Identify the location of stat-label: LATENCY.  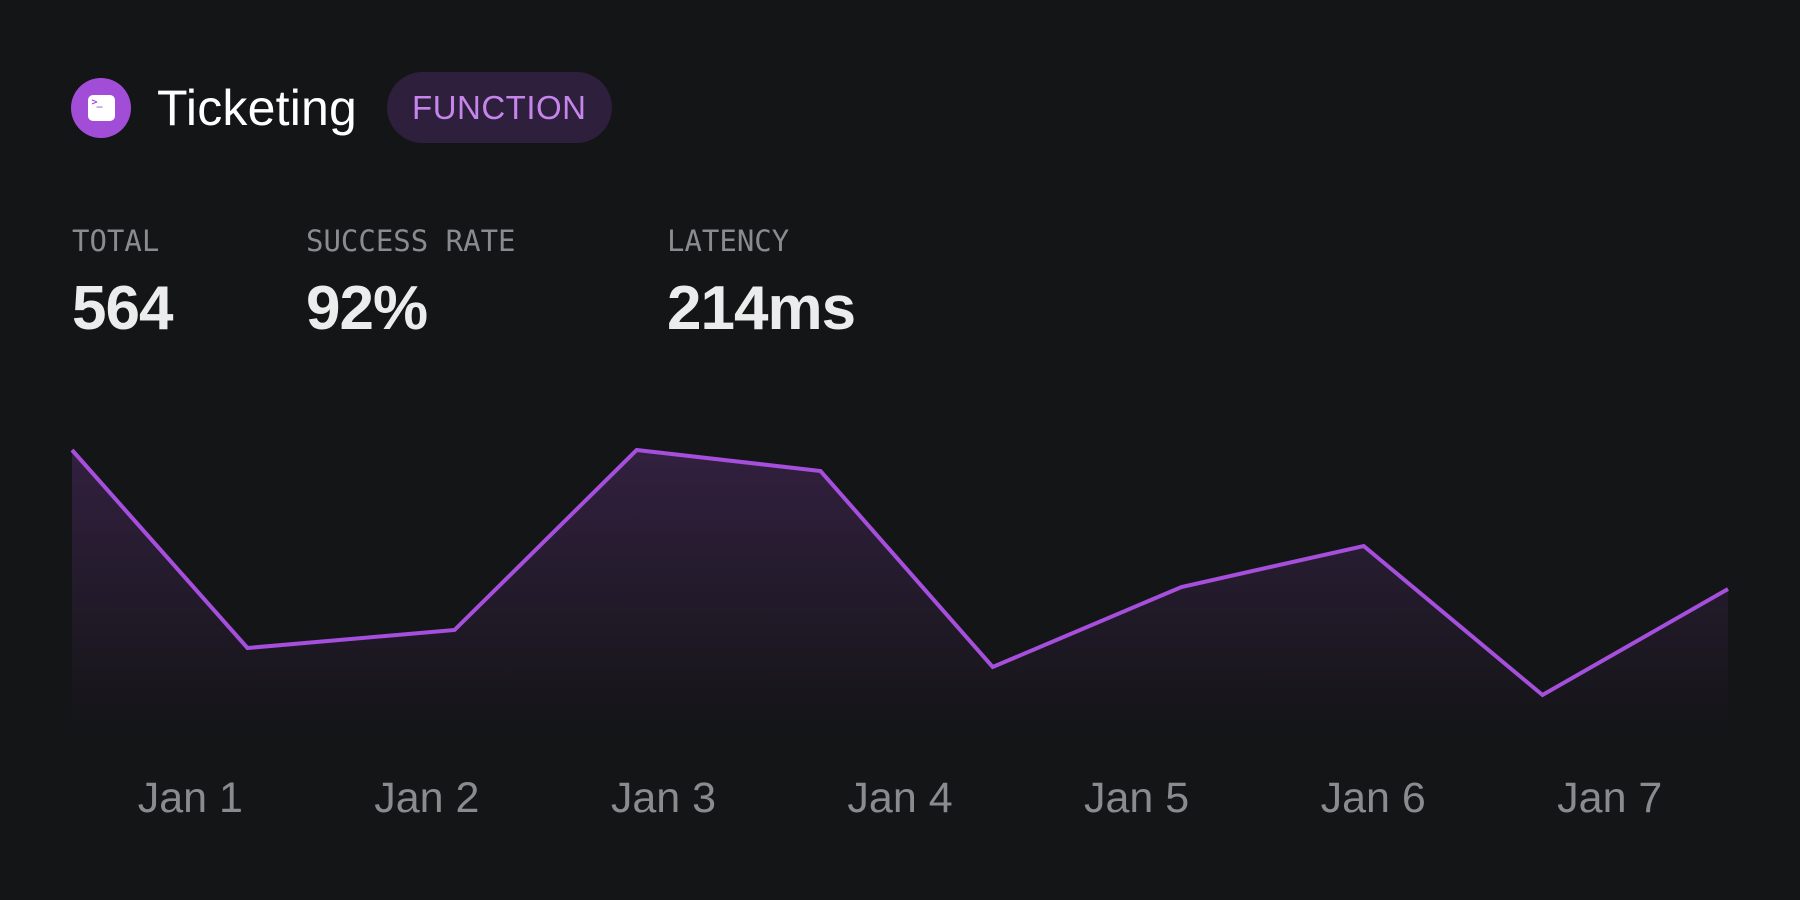
(728, 241).